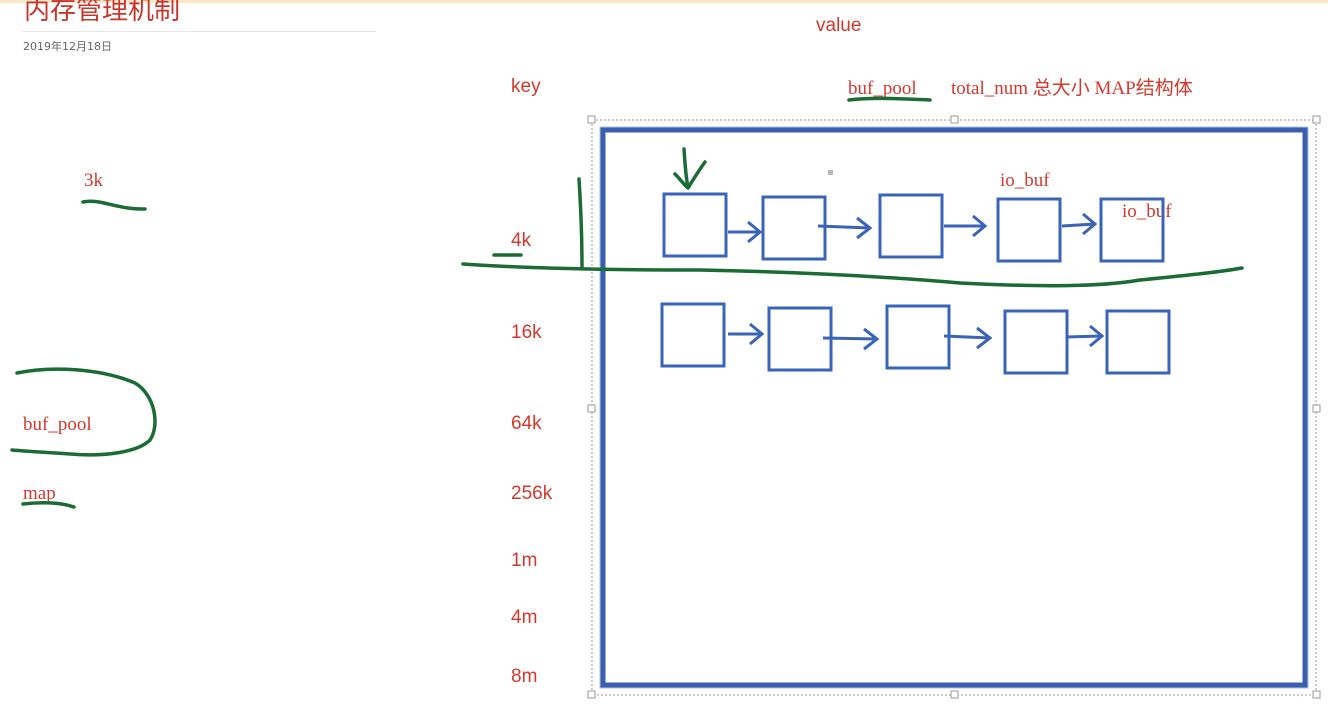 The width and height of the screenshot is (1328, 705). What do you see at coordinates (102, 13) in the screenshot?
I see `page-title: 内存管理机制` at bounding box center [102, 13].